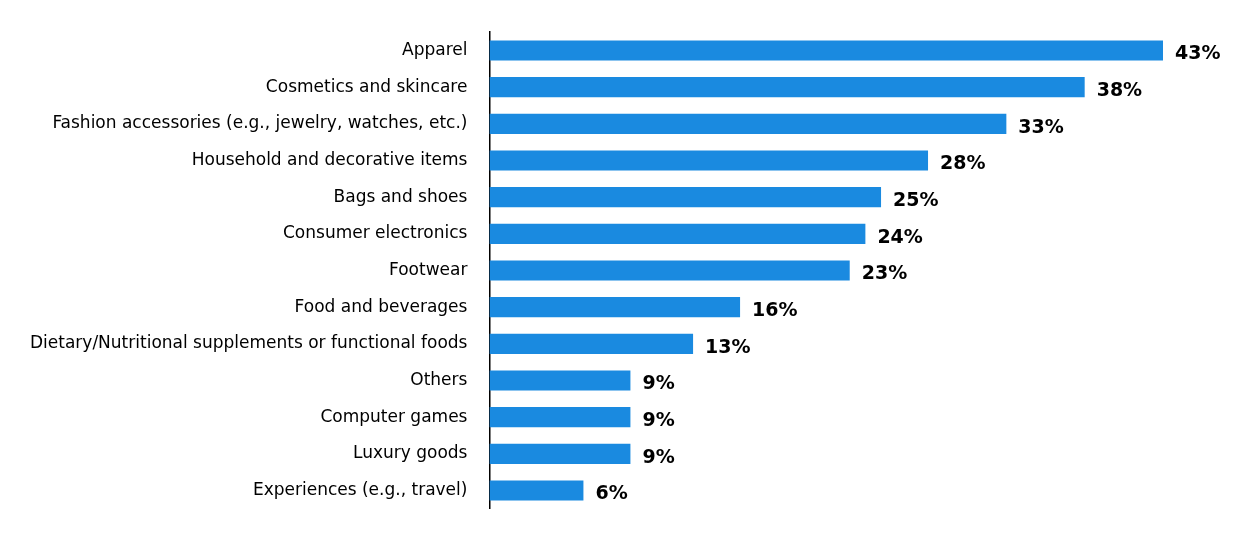 The height and width of the screenshot is (541, 1233). What do you see at coordinates (329, 158) in the screenshot?
I see `y-tick-label: Household and decorative items` at bounding box center [329, 158].